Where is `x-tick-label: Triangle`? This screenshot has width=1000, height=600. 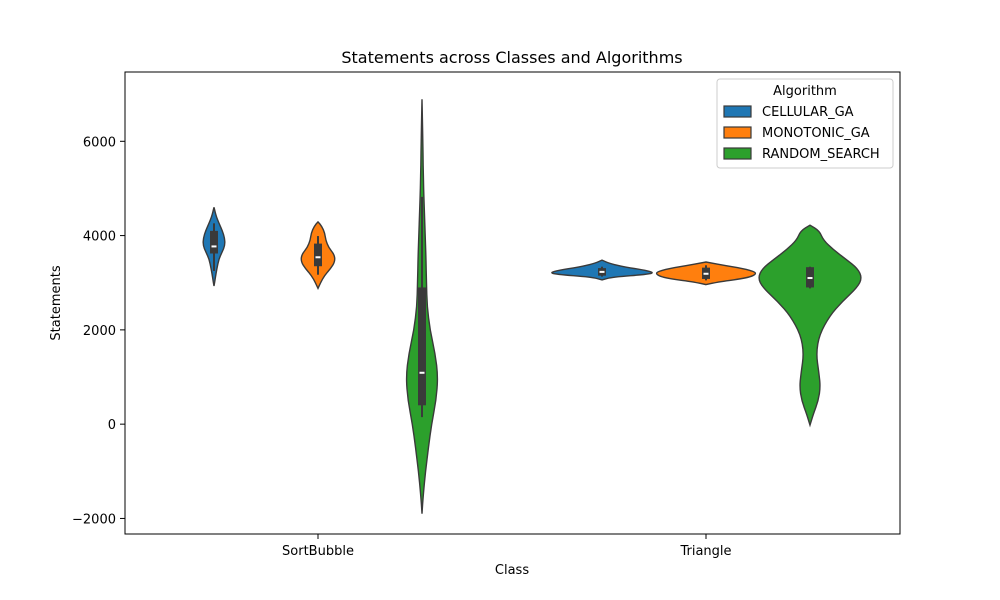 x-tick-label: Triangle is located at coordinates (705, 551).